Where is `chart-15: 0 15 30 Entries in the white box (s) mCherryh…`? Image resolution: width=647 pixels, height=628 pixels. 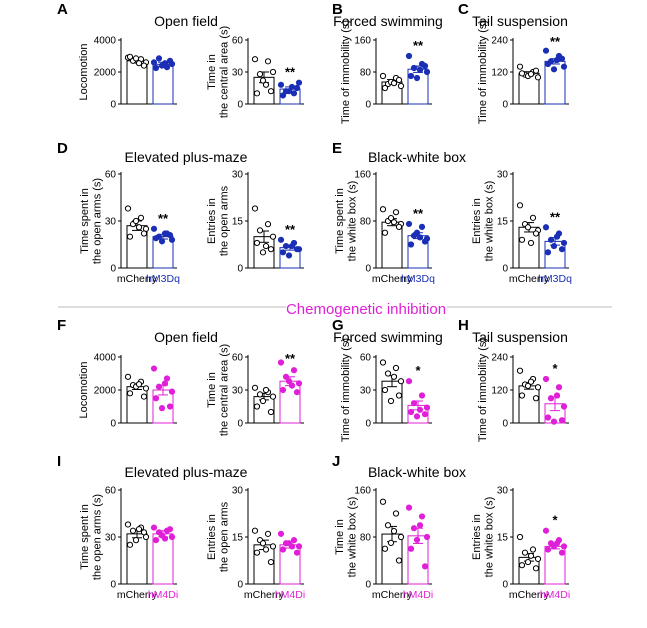 chart-15: 0 15 30 Entries in the white box (s) mCherryh… is located at coordinates (520, 544).